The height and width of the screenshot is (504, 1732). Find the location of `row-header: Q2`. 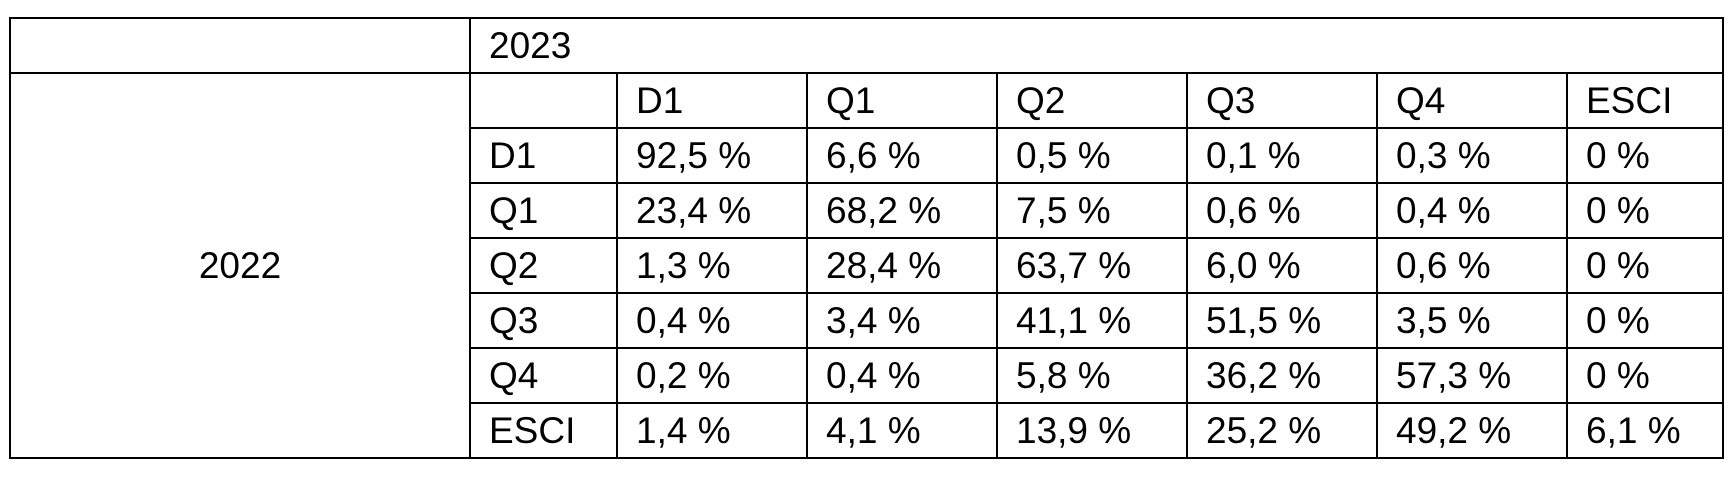

row-header: Q2 is located at coordinates (543, 265).